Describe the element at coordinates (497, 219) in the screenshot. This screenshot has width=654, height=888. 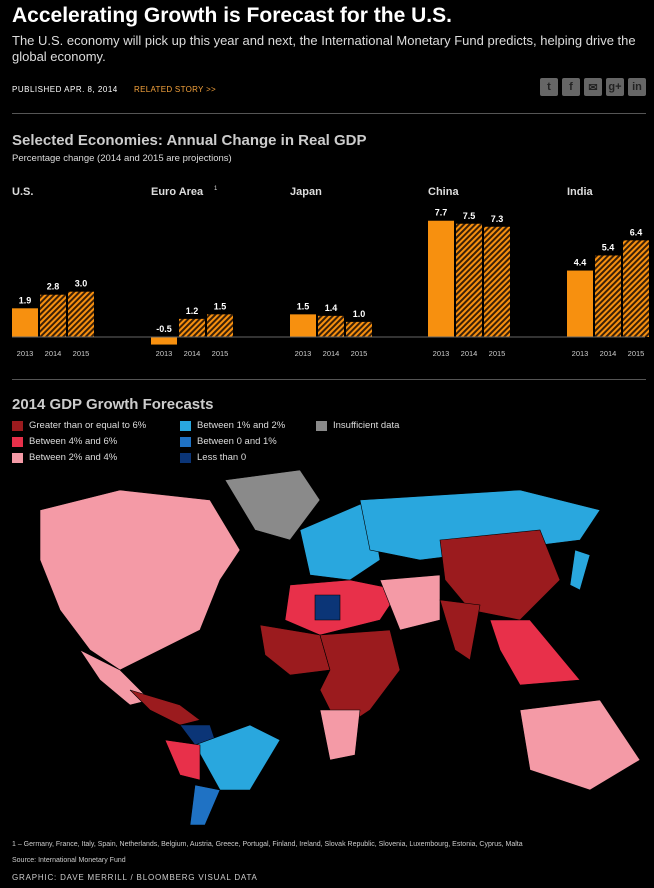
I see `data-label: 7.3` at that location.